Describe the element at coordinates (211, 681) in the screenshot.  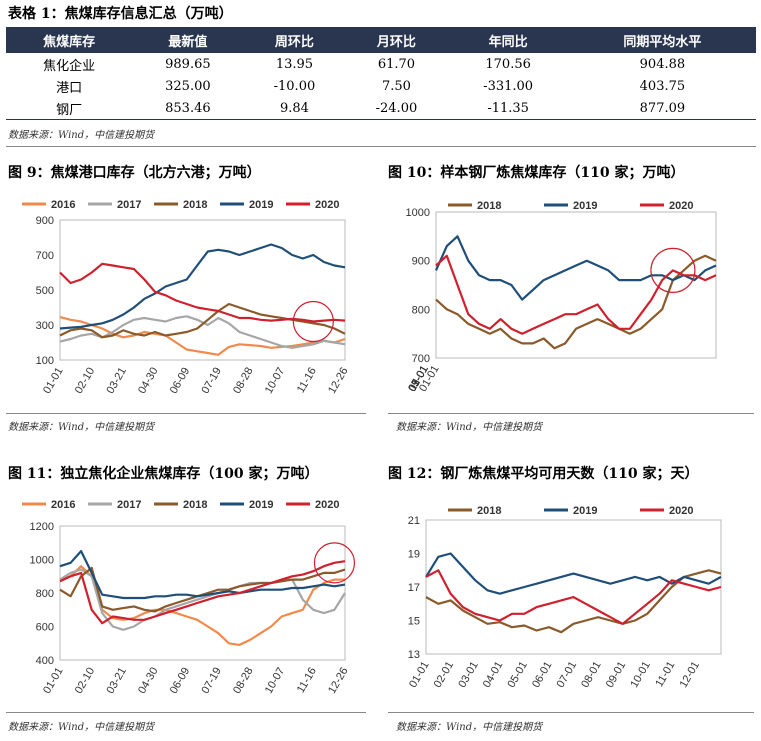
I see `x-tick-label: 07-19` at that location.